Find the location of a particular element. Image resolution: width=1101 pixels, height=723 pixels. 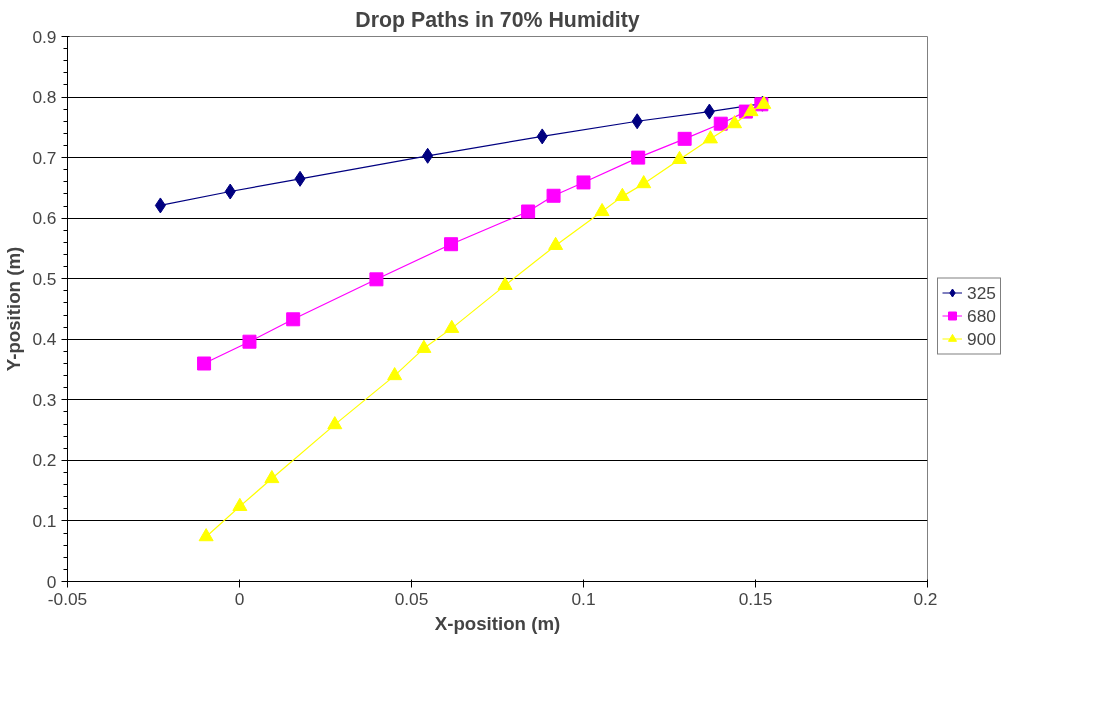

x-tick-label: 0.05 is located at coordinates (411, 598).